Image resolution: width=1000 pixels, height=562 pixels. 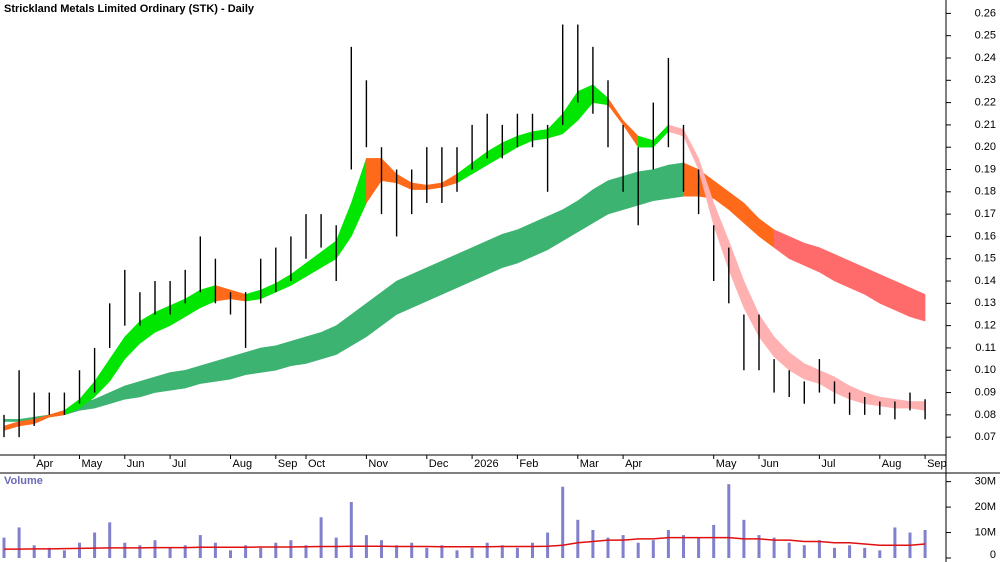 I want to click on y-tick-label: 0.23, so click(x=985, y=80).